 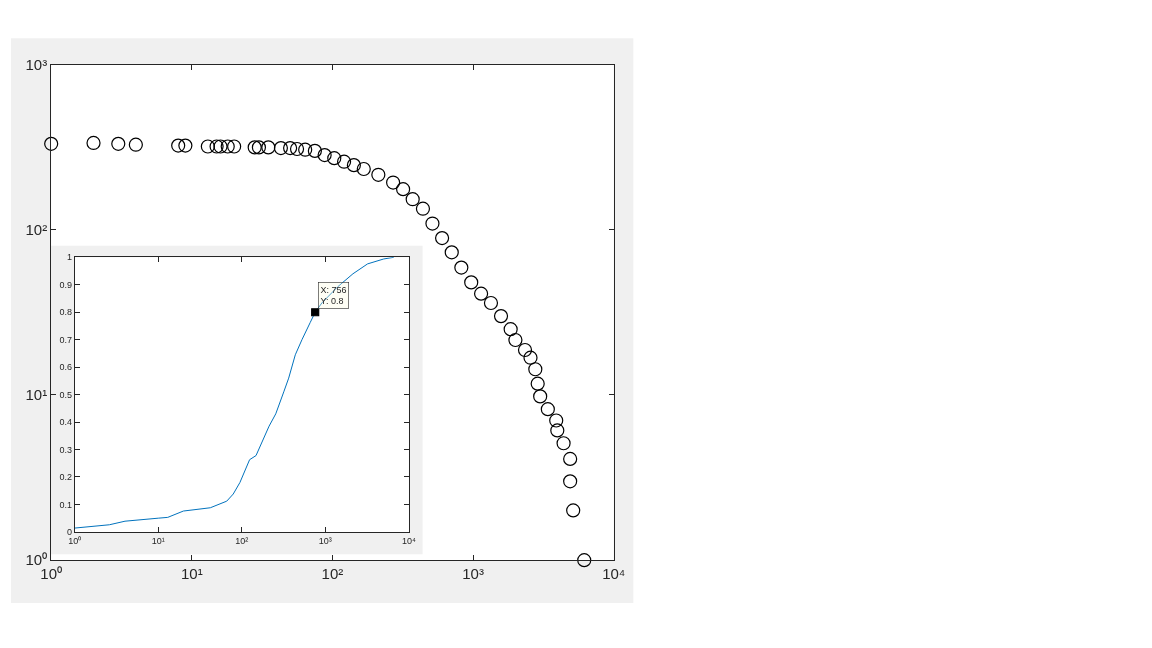 I want to click on y-tick-label: 0.8, so click(x=65, y=312).